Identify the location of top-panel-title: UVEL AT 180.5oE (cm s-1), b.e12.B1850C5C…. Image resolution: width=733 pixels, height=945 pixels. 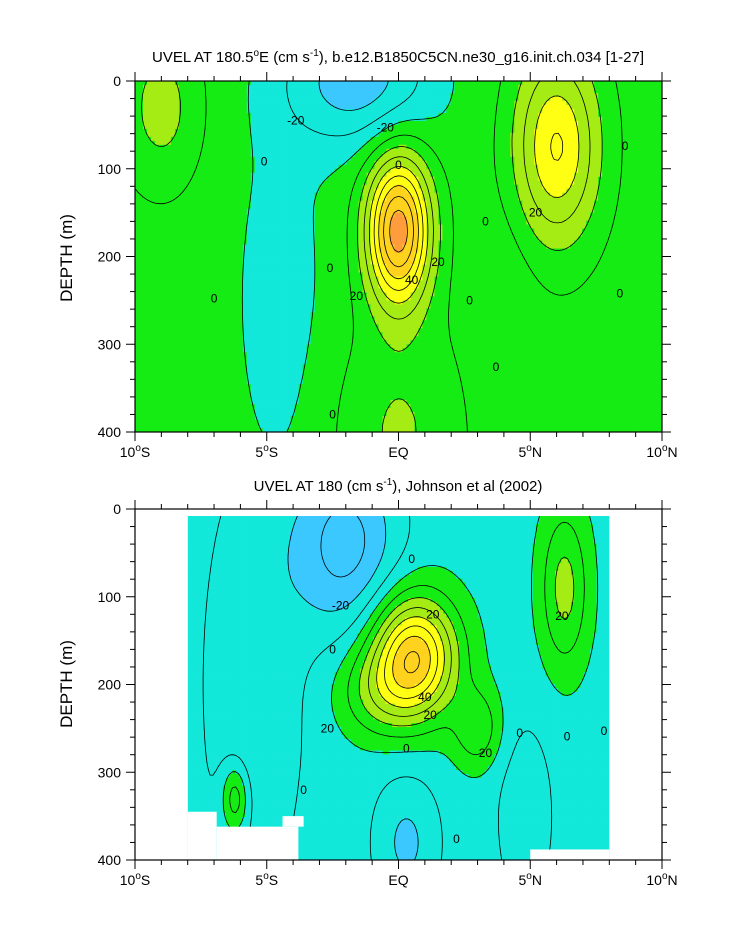
(398, 57).